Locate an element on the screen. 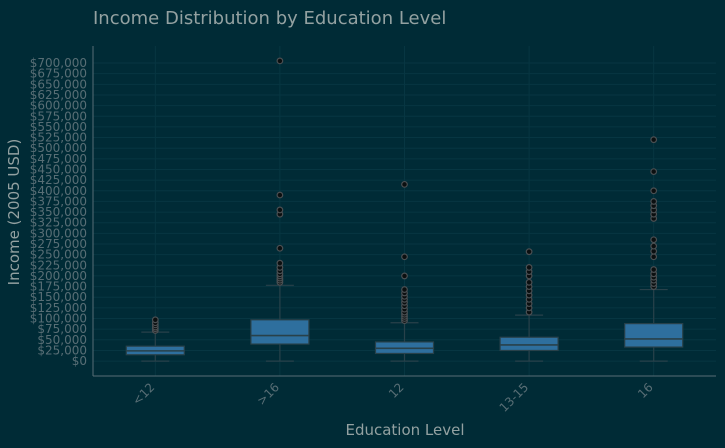  y-tick-label: $650,000 is located at coordinates (58, 84).